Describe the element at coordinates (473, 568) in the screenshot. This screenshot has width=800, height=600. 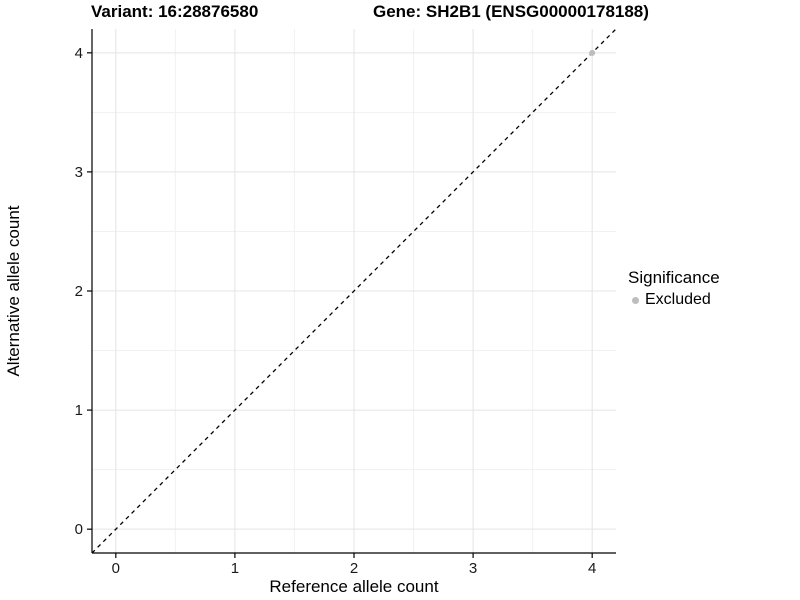
I see `x-tick-label: 3` at that location.